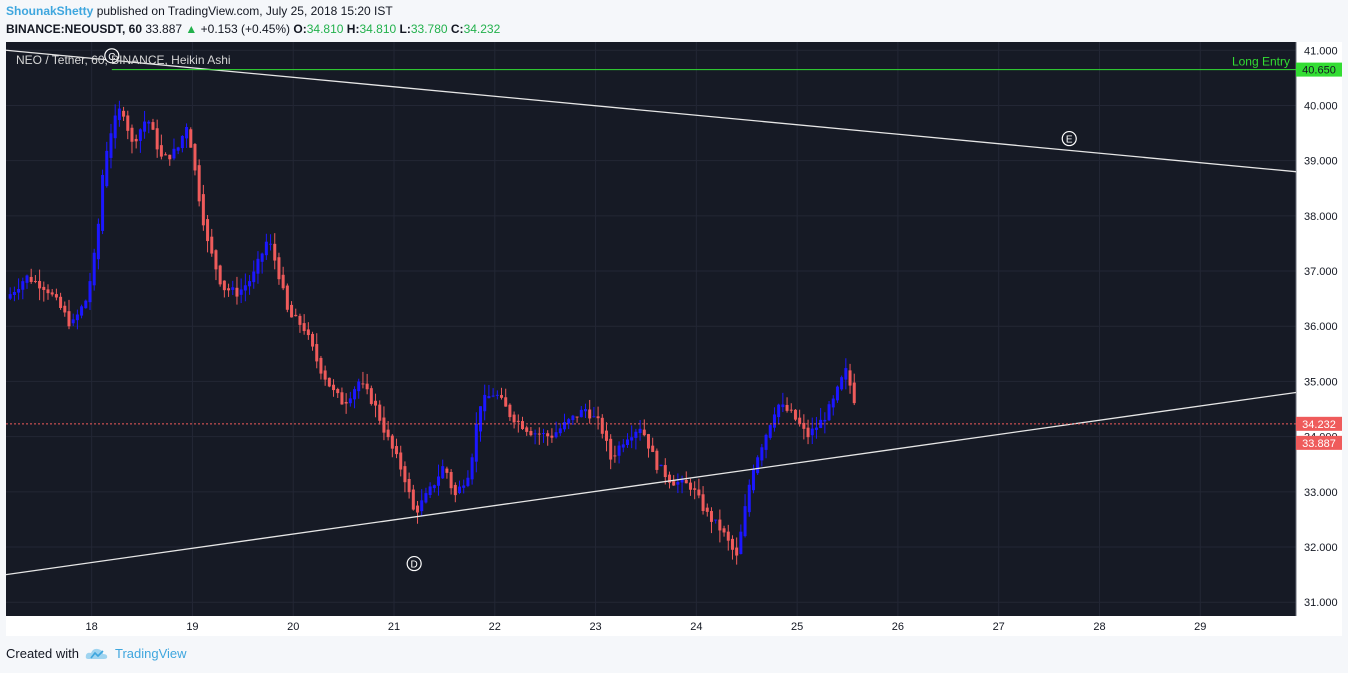 The height and width of the screenshot is (673, 1348). Describe the element at coordinates (300, 29) in the screenshot. I see `open-label: O:` at that location.